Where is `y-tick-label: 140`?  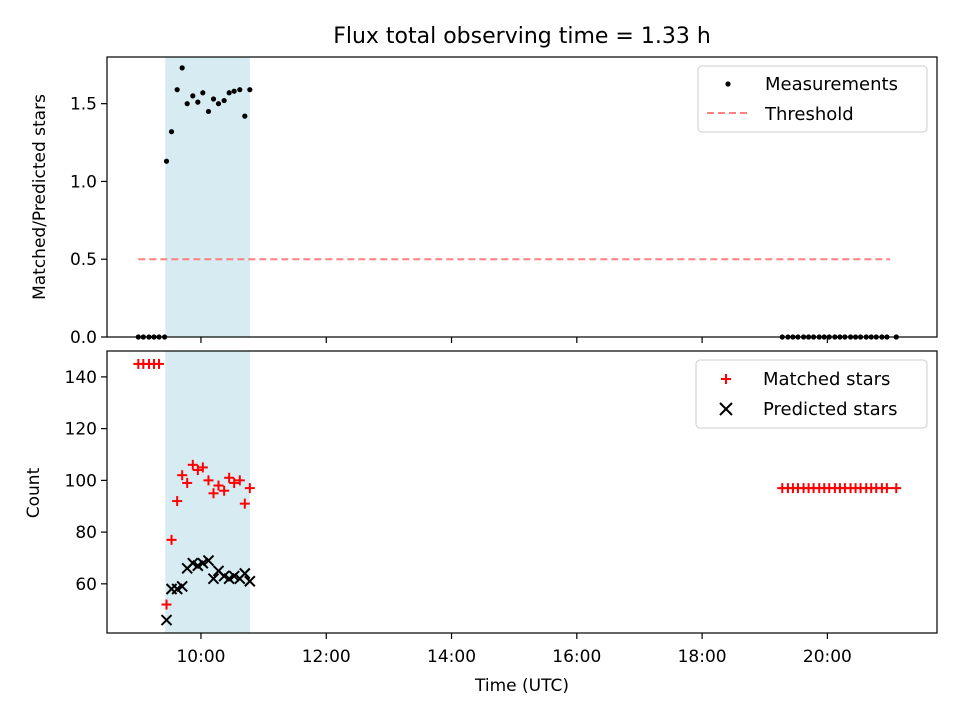 y-tick-label: 140 is located at coordinates (81, 378).